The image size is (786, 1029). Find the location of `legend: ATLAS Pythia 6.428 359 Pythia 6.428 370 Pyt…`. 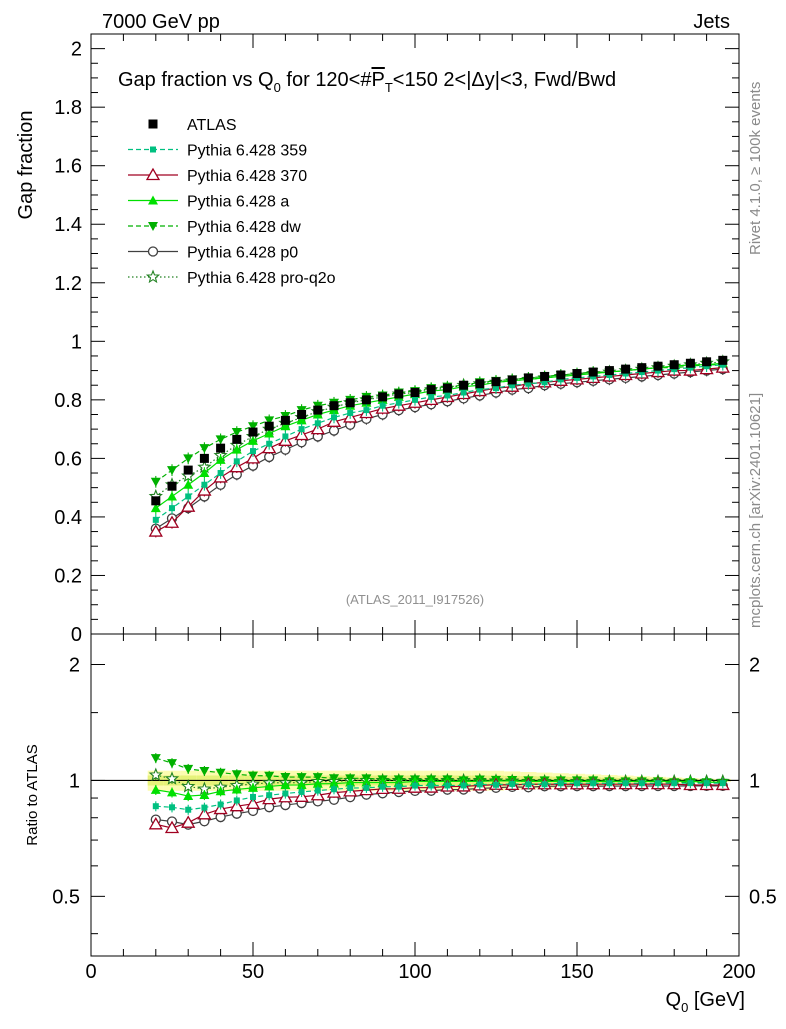

legend: ATLAS Pythia 6.428 359 Pythia 6.428 370 Pyt… is located at coordinates (232, 202).